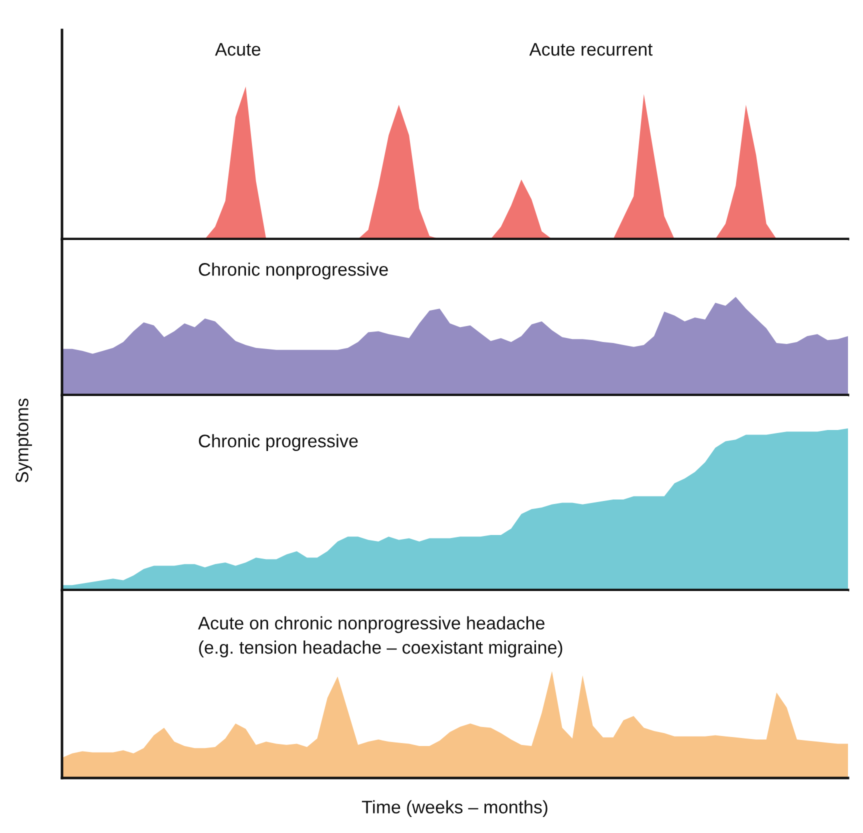 The width and height of the screenshot is (863, 833). Describe the element at coordinates (278, 442) in the screenshot. I see `annotation: Chronic progressive` at that location.